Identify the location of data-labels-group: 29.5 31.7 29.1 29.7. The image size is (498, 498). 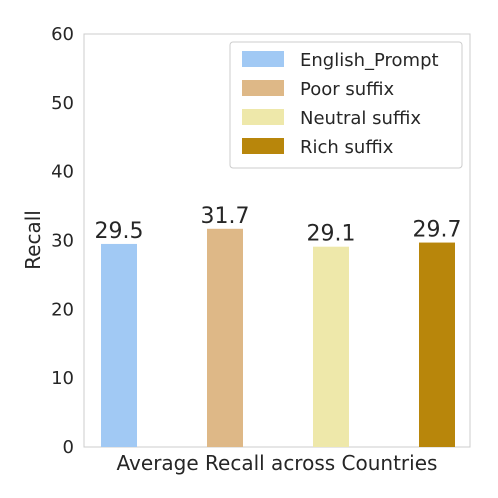
(278, 225).